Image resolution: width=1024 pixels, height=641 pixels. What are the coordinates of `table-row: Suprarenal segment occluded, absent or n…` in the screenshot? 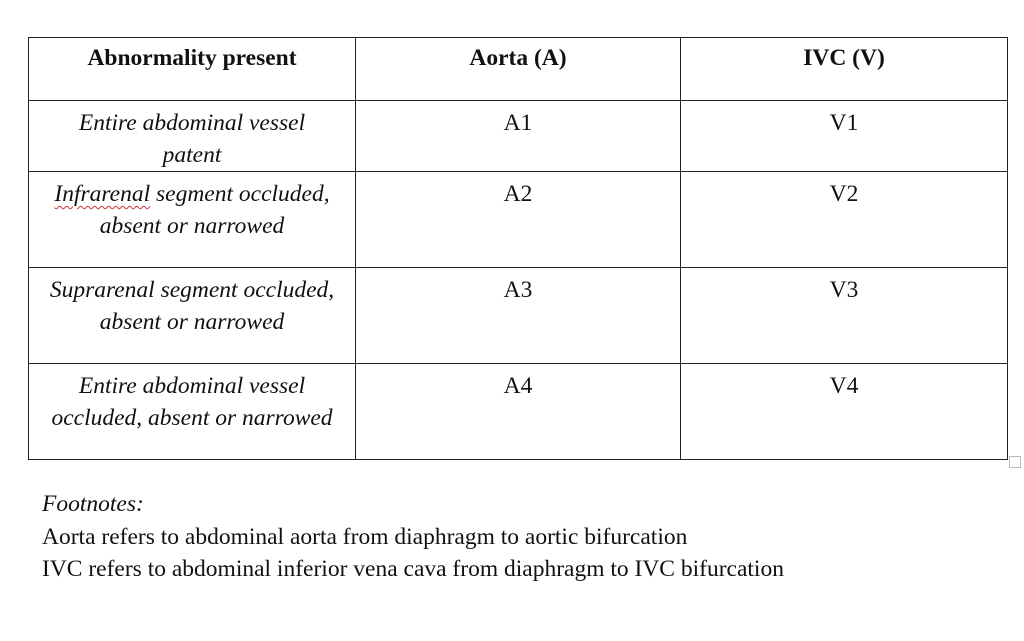 It's located at (518, 315).